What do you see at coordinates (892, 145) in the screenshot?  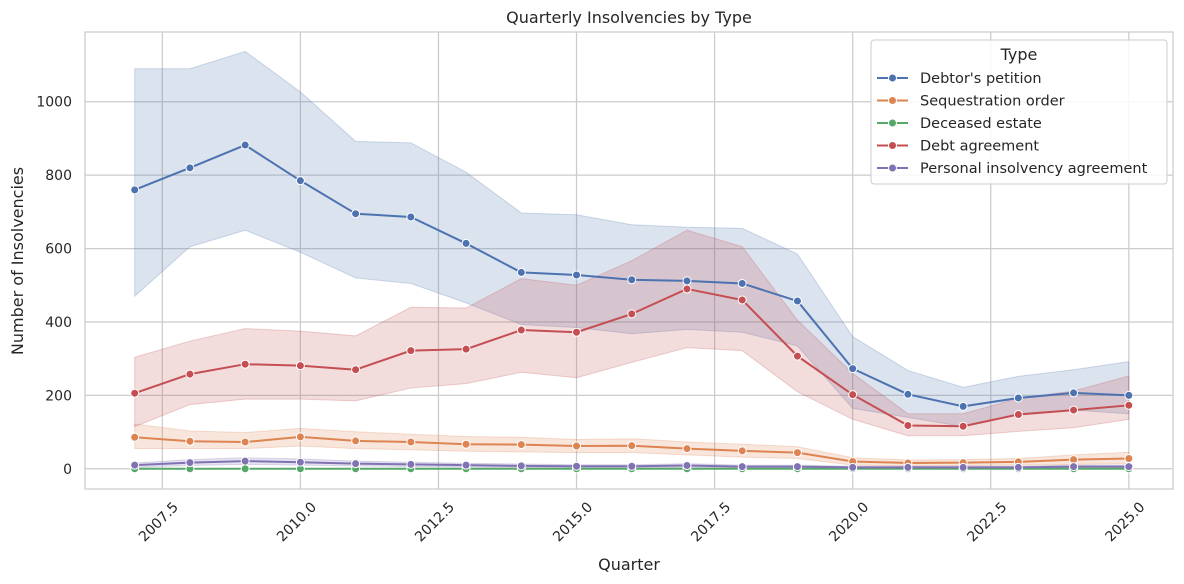 I see `debt-agreement-legend-marker` at bounding box center [892, 145].